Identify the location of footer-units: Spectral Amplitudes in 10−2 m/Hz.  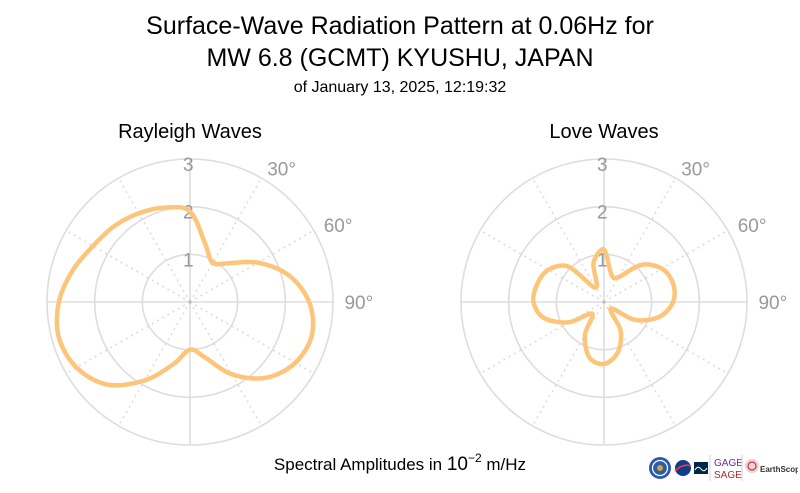
(400, 463).